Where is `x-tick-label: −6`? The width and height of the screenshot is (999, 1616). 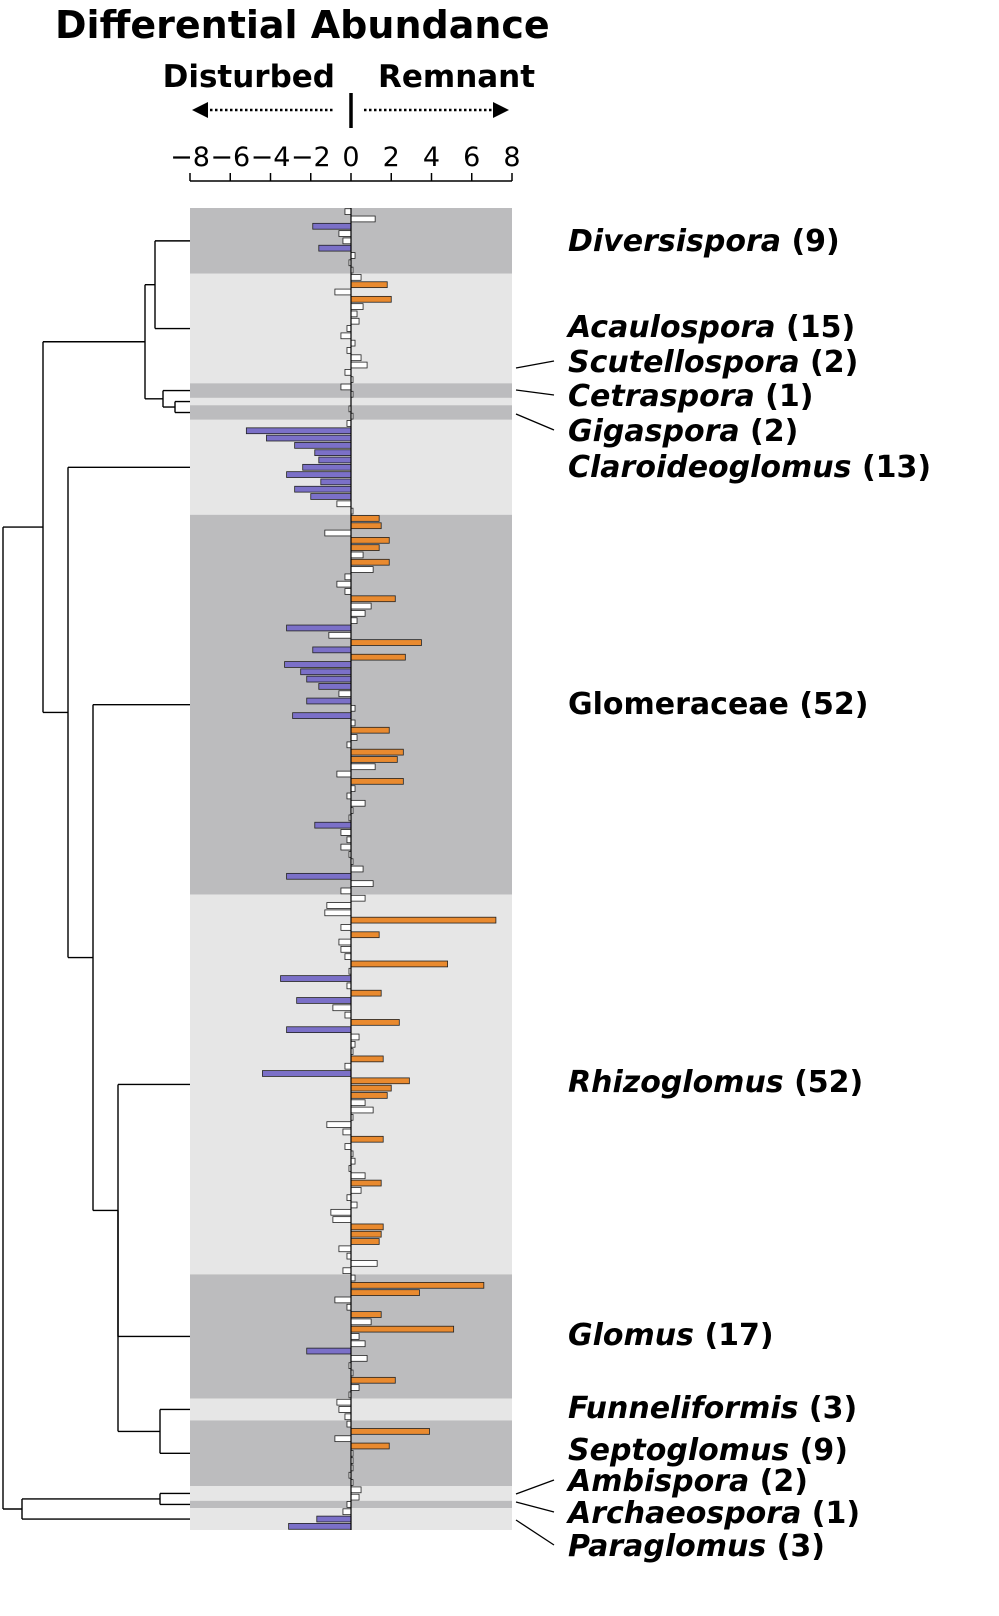
x-tick-label: −6 is located at coordinates (230, 157).